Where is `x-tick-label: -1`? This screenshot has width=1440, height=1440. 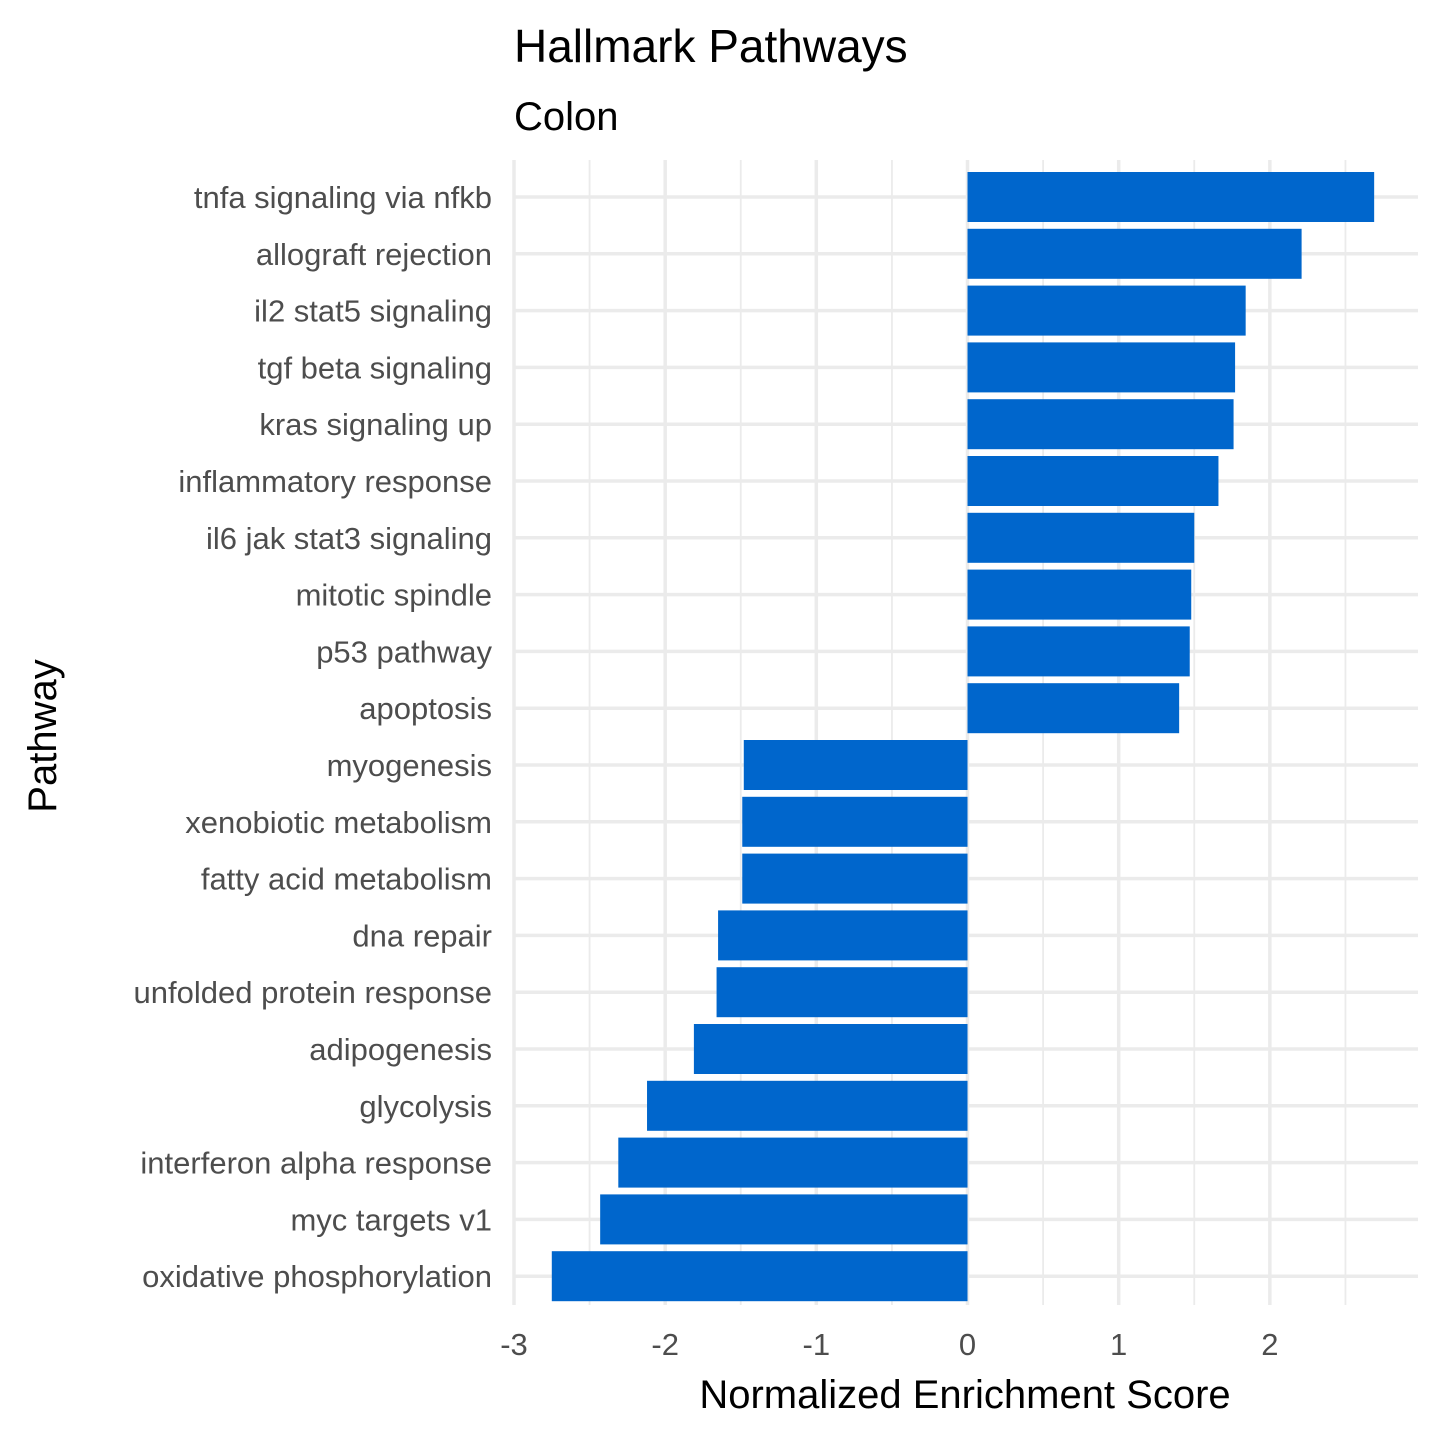 x-tick-label: -1 is located at coordinates (817, 1344).